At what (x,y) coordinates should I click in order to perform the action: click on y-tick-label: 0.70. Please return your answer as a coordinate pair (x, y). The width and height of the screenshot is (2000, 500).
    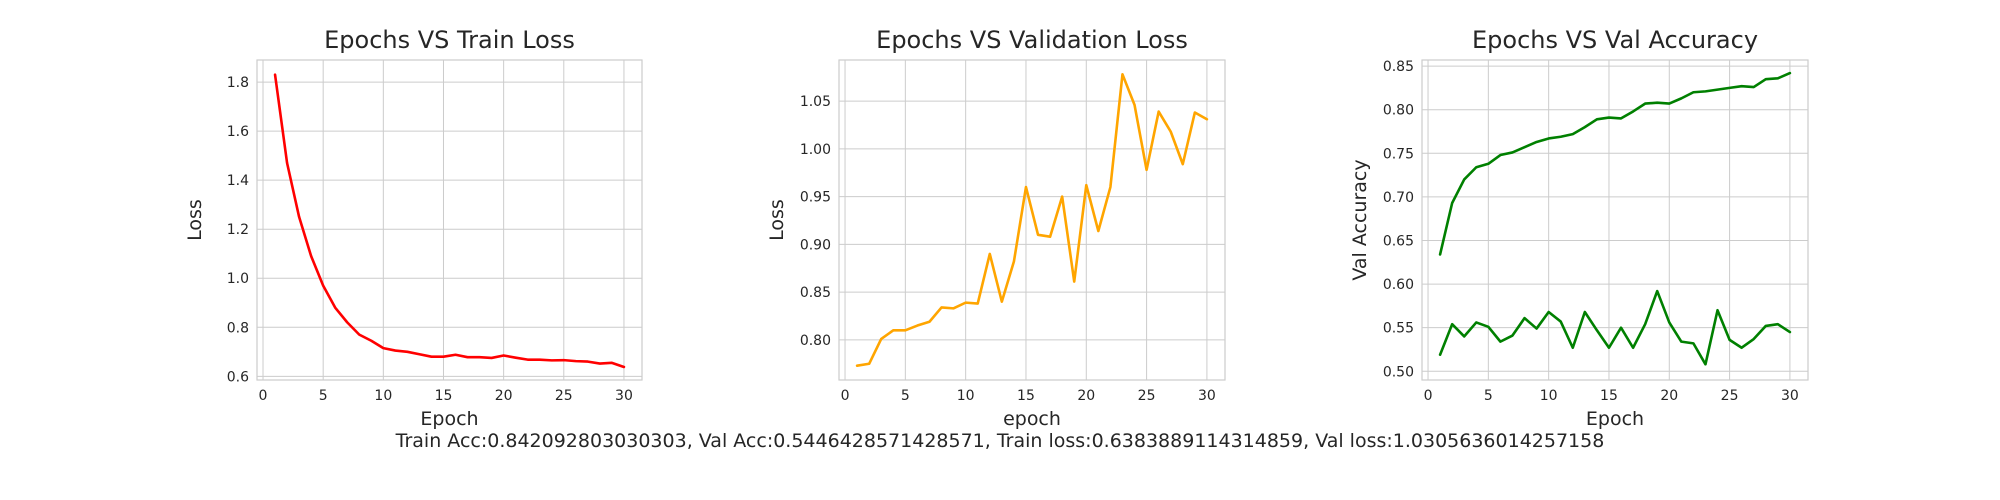
    Looking at the image, I should click on (1398, 198).